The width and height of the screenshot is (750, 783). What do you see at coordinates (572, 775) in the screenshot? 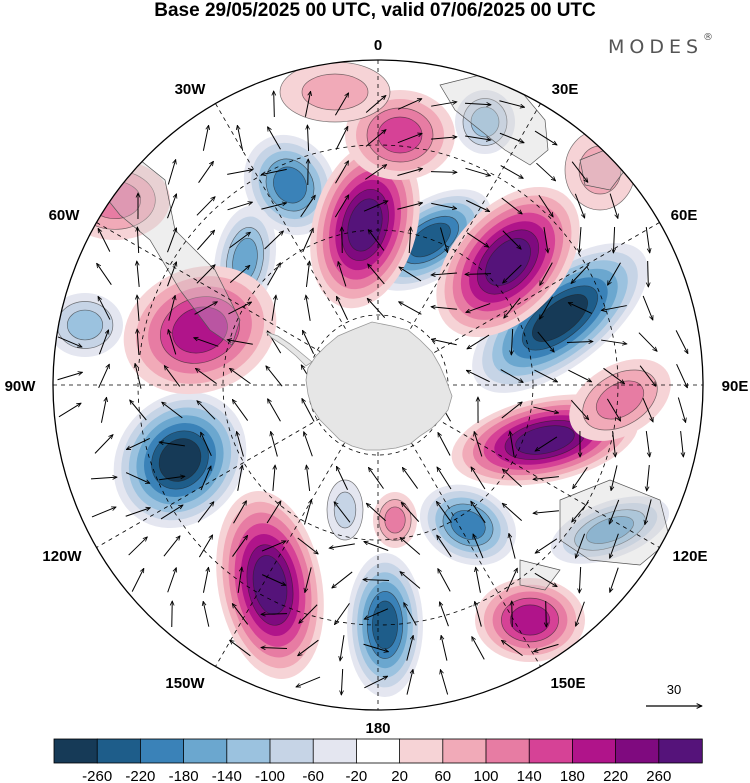
I see `colorbar-tick-label: 180` at bounding box center [572, 775].